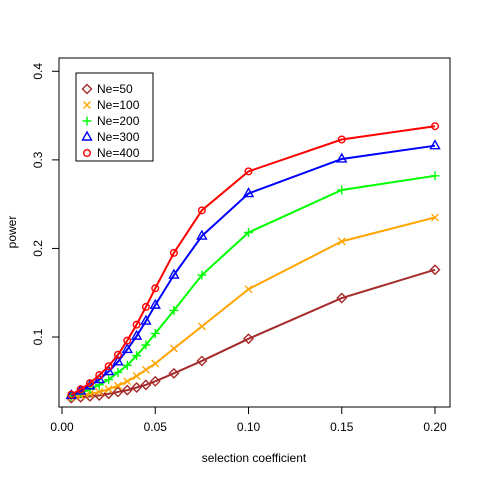 The image size is (480, 480). I want to click on y-tick-label: 0.2, so click(38, 248).